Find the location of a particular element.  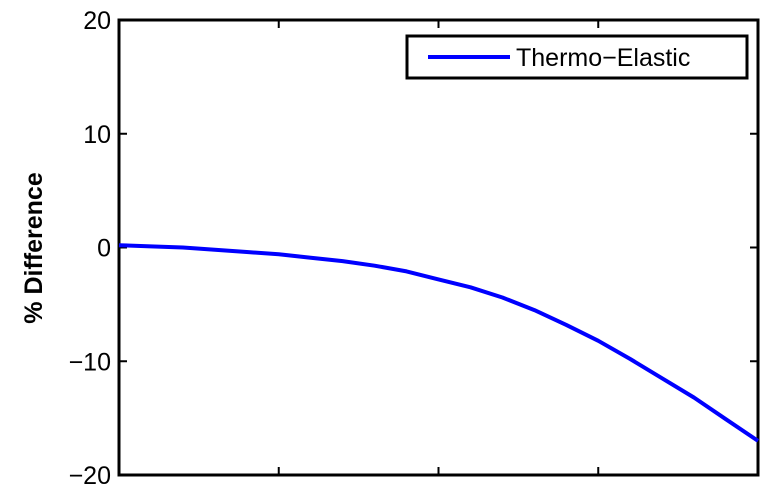

y-tick-label: −20 is located at coordinates (90, 476).